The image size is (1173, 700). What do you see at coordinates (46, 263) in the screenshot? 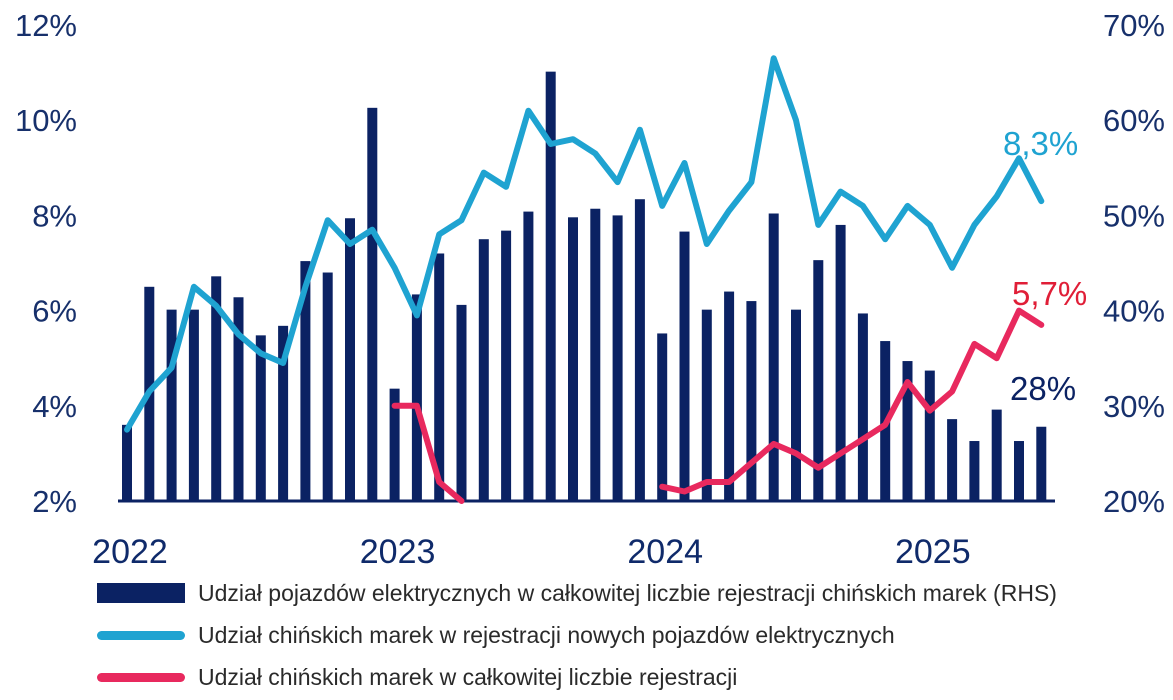
I see `left-axis-ticks: 2% 4% 6% 8% 10% 12%` at bounding box center [46, 263].